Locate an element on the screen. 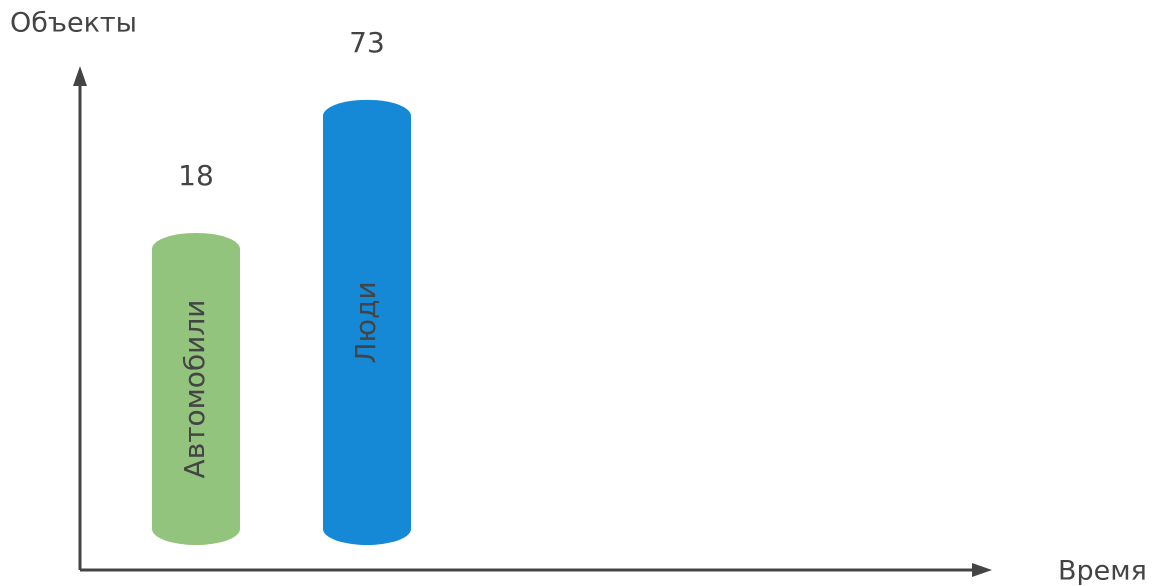 The image size is (1163, 586). category-label: Автомобили is located at coordinates (194, 389).